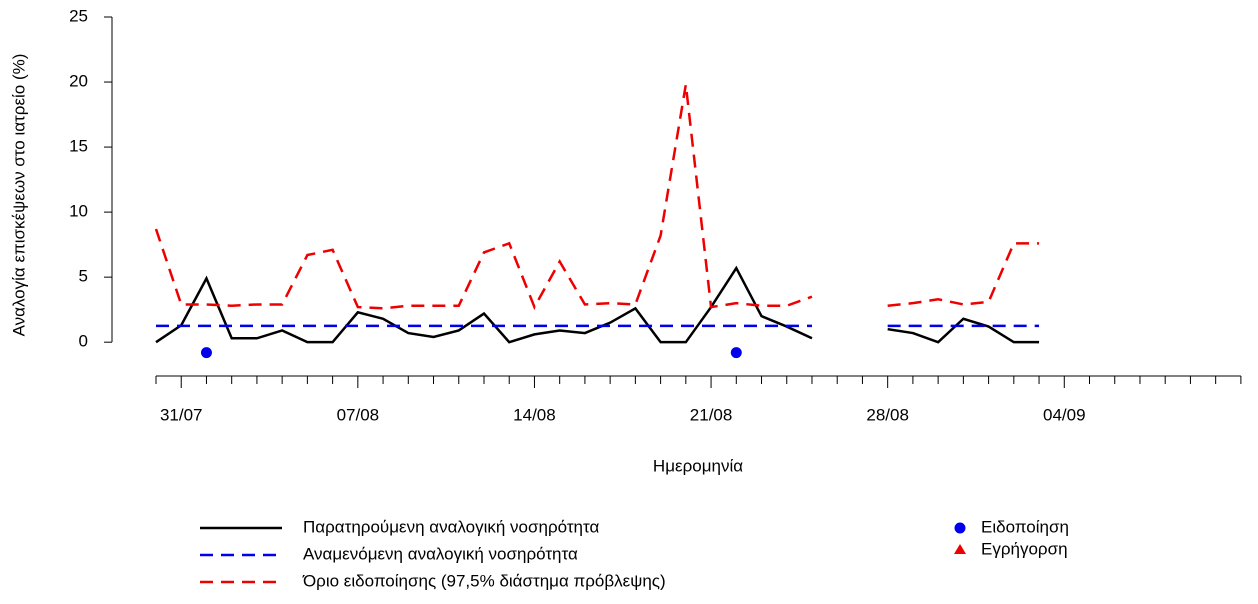 This screenshot has height=604, width=1258. Describe the element at coordinates (1025, 526) in the screenshot. I see `legend-label: Ειδοποίηση` at that location.